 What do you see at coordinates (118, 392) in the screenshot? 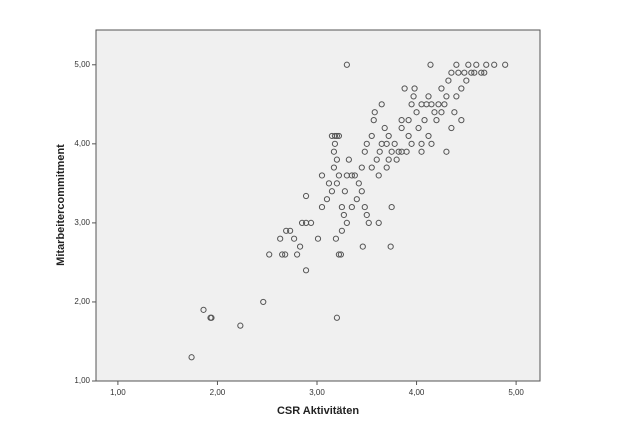
I see `x-tick-label: 1,00` at bounding box center [118, 392].